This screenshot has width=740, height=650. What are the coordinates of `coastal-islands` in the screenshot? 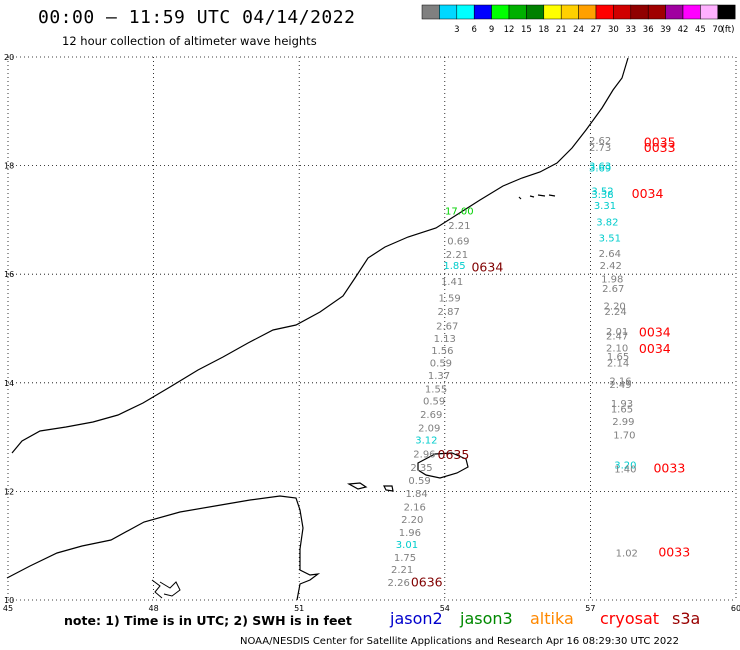 It's located at (166, 589).